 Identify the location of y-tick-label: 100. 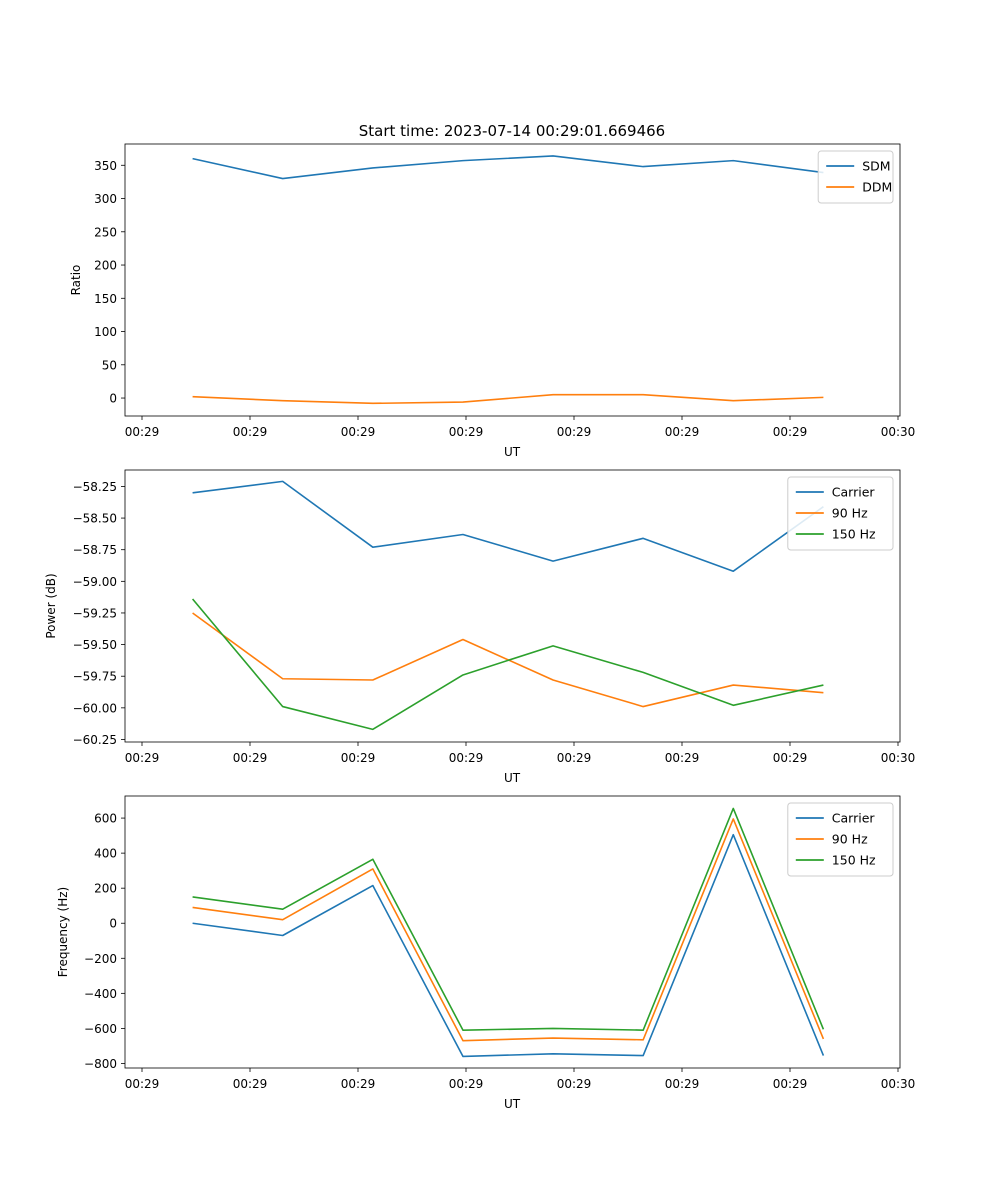
(105, 332).